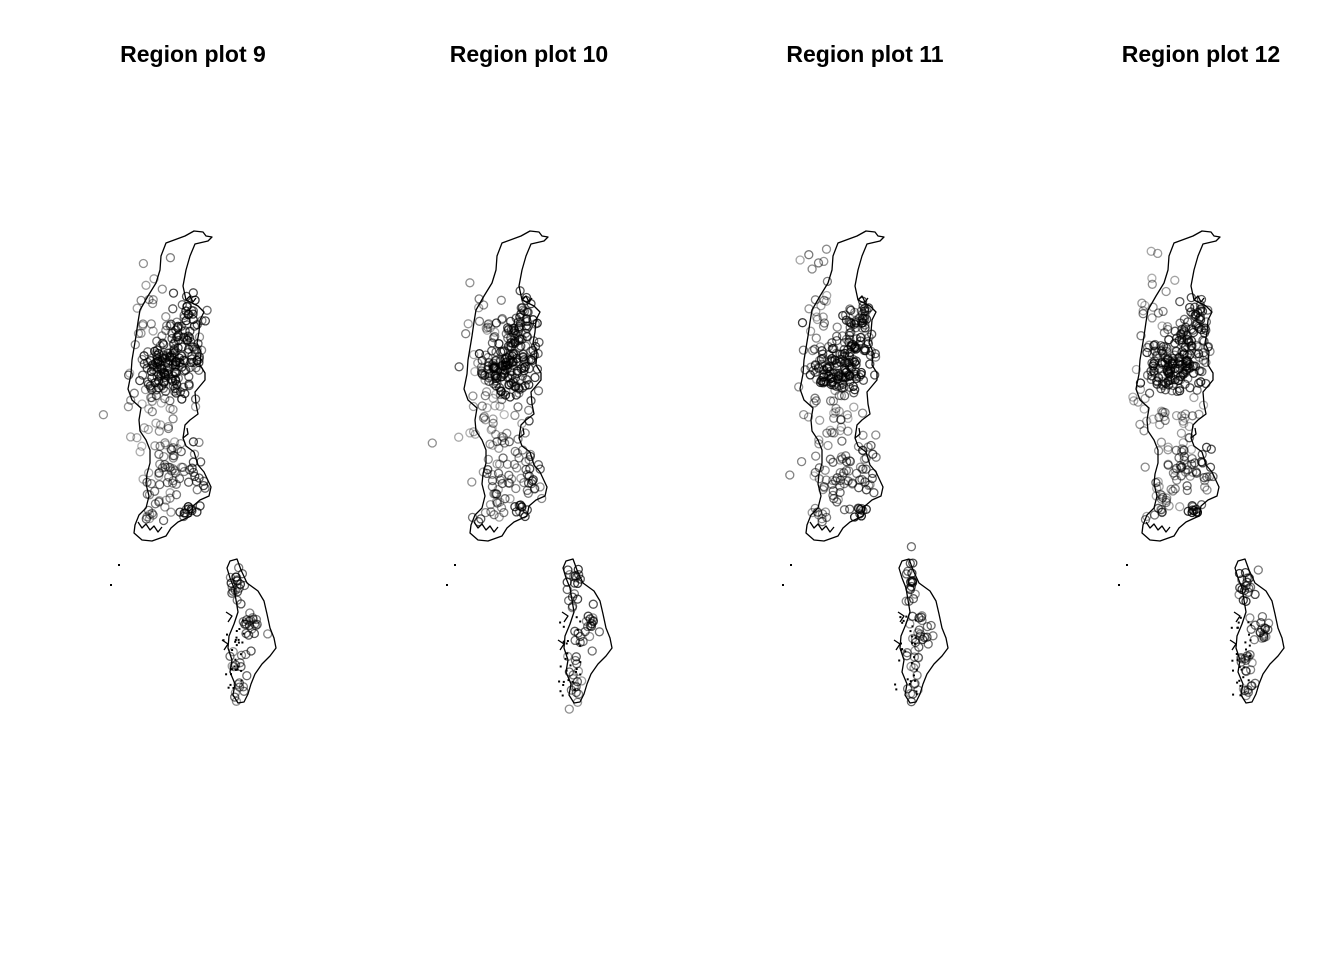 Image resolution: width=1344 pixels, height=960 pixels. Describe the element at coordinates (193, 54) in the screenshot. I see `panel-title: Region plot 9` at that location.